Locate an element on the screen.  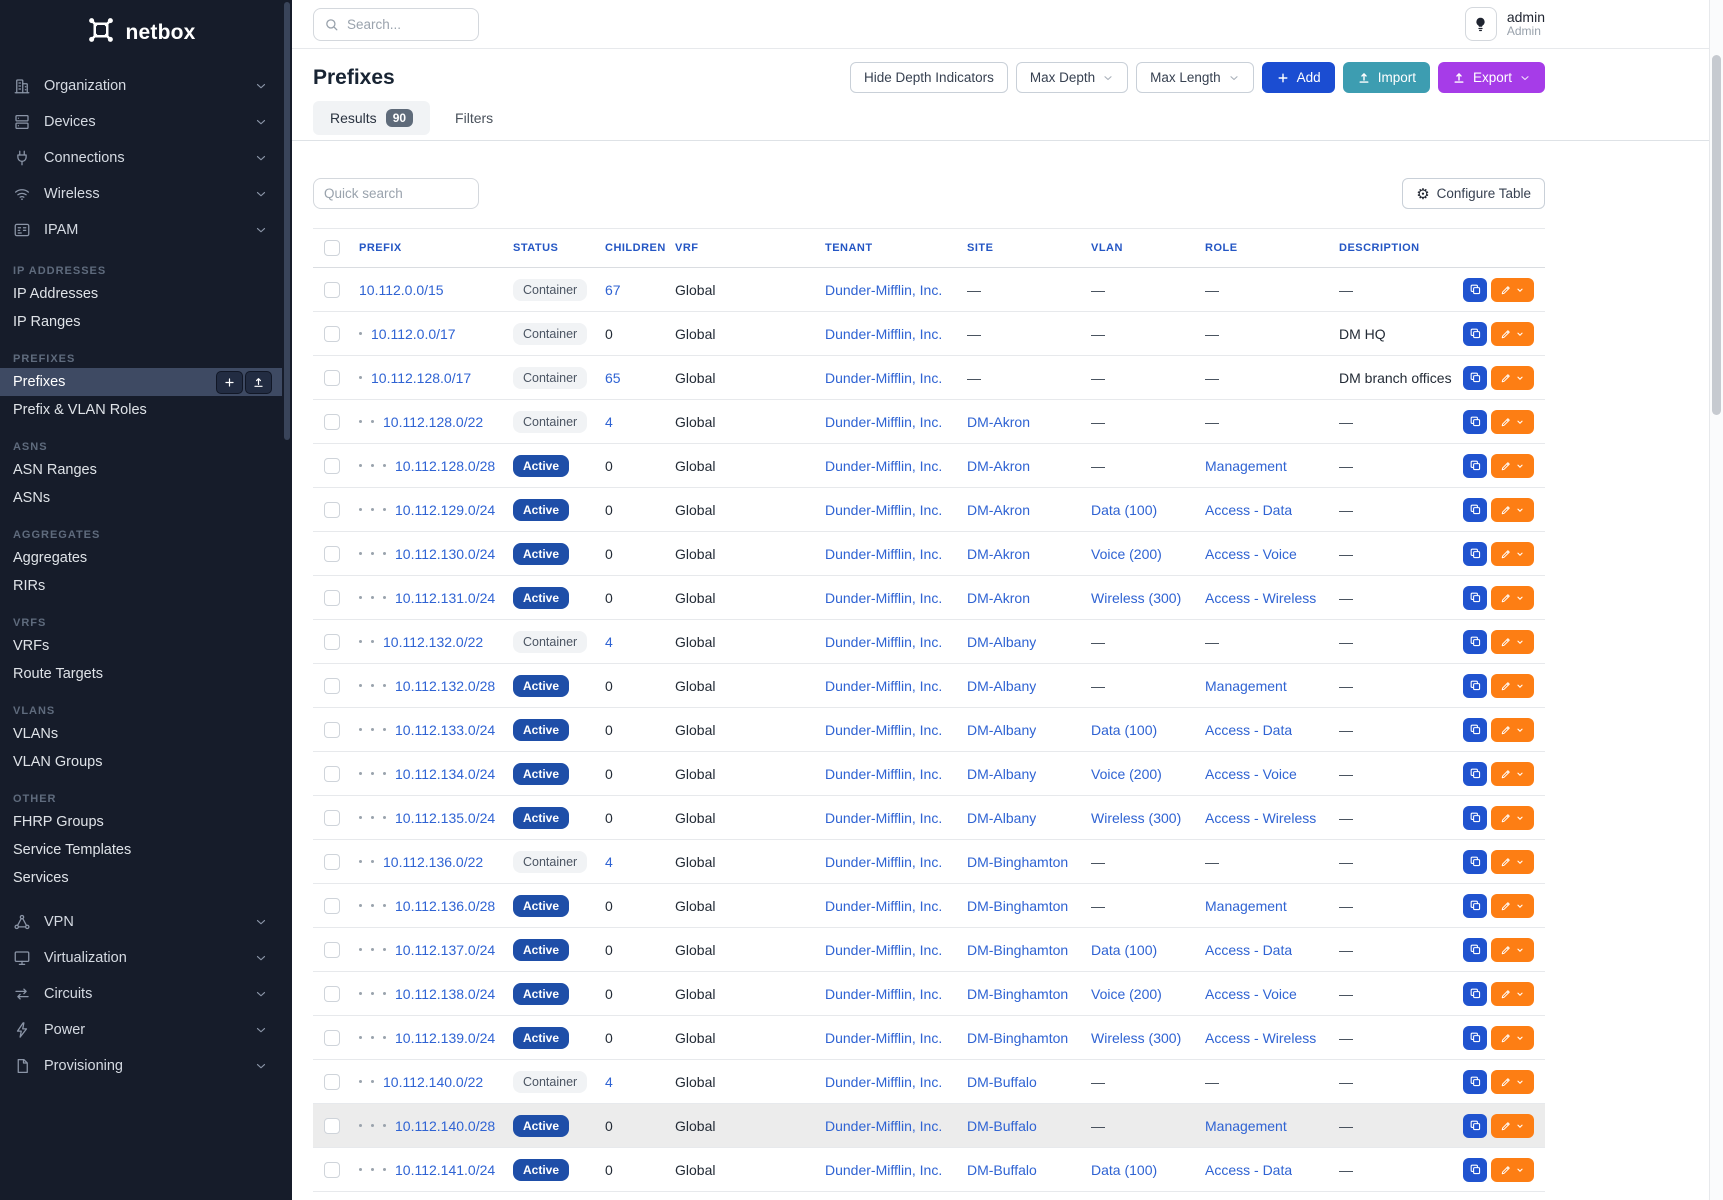
tab-results: Results 90 is located at coordinates (372, 118).